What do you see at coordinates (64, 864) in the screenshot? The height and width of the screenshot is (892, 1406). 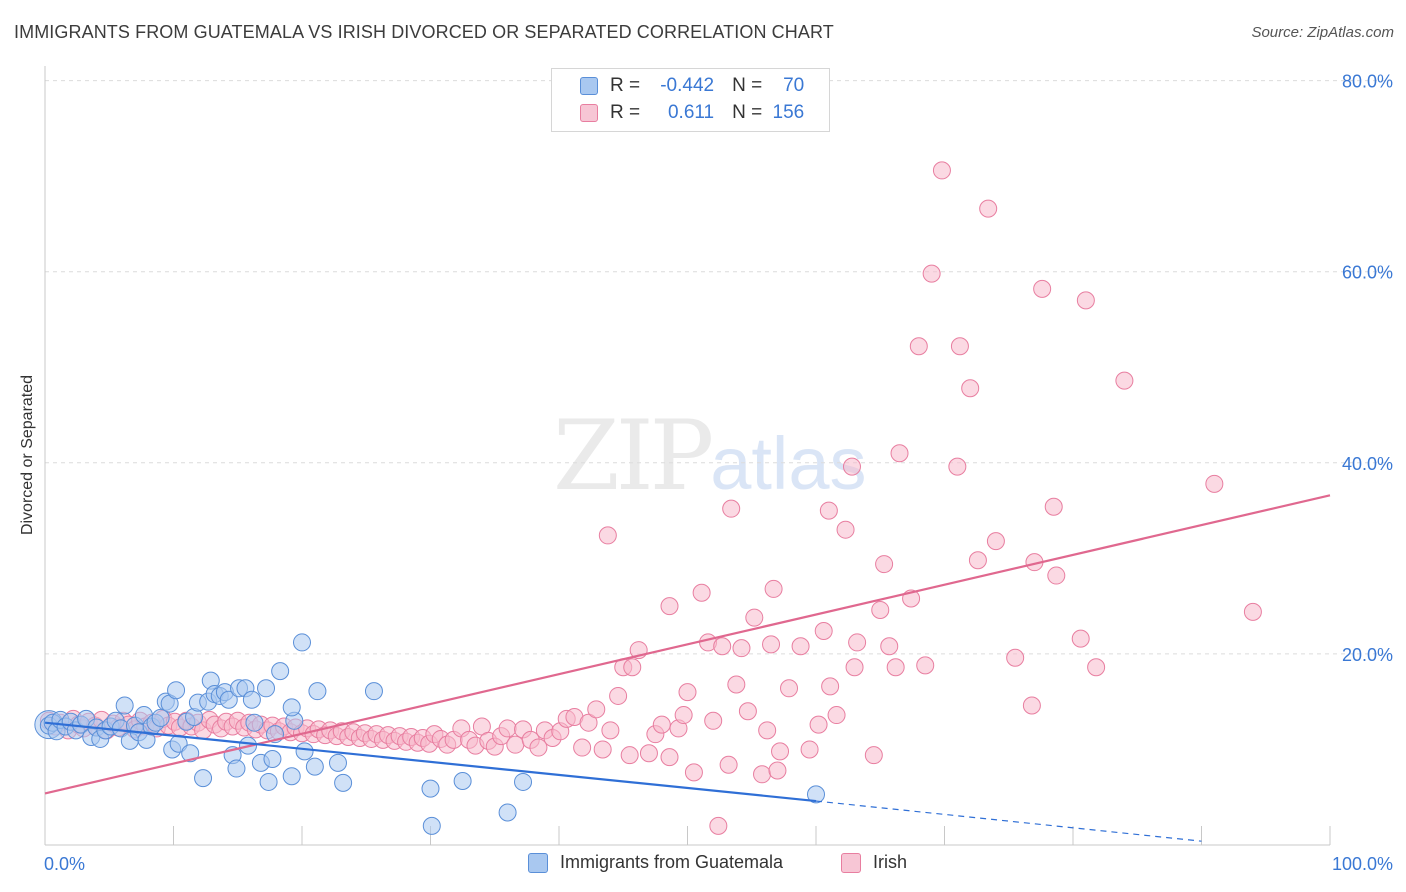 I see `x-tick-label: 0.0%` at bounding box center [64, 864].